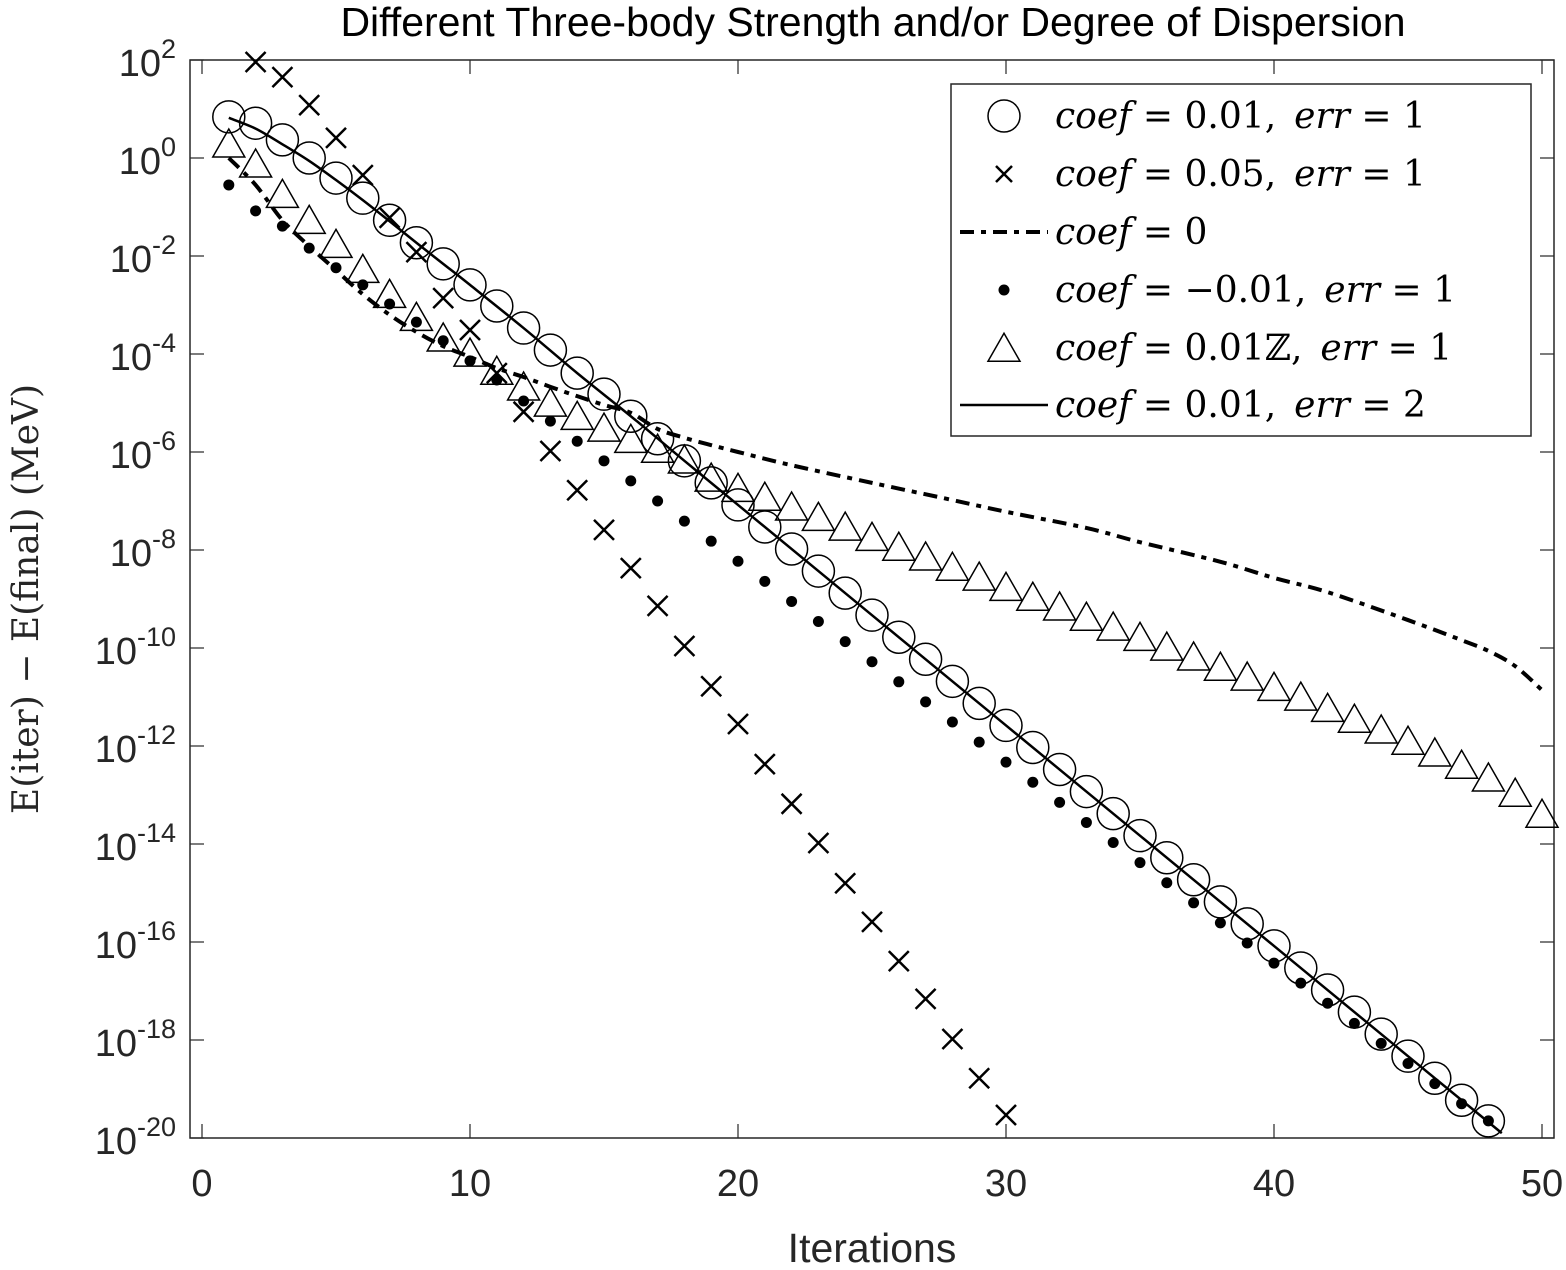 The height and width of the screenshot is (1270, 1566). Describe the element at coordinates (1006, 1184) in the screenshot. I see `x-tick-label: 30` at that location.